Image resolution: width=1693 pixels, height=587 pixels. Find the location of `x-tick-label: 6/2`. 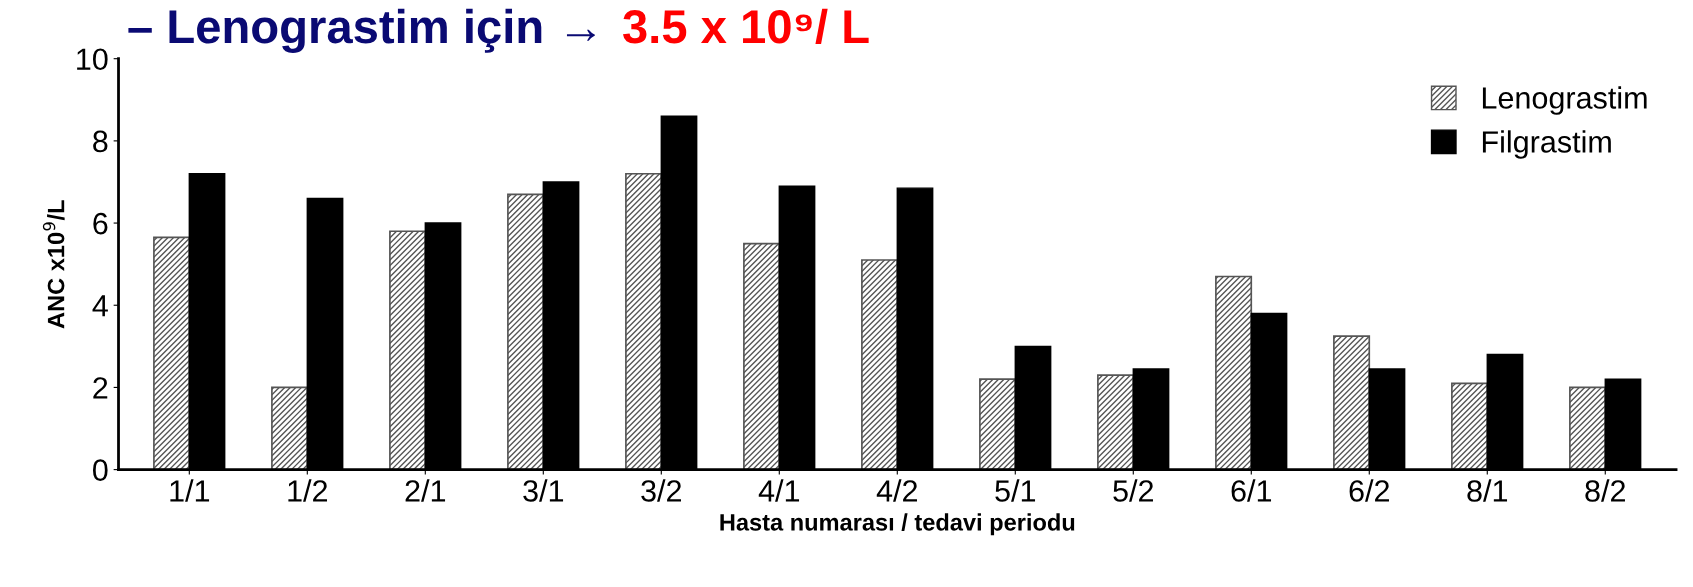

x-tick-label: 6/2 is located at coordinates (1369, 490).